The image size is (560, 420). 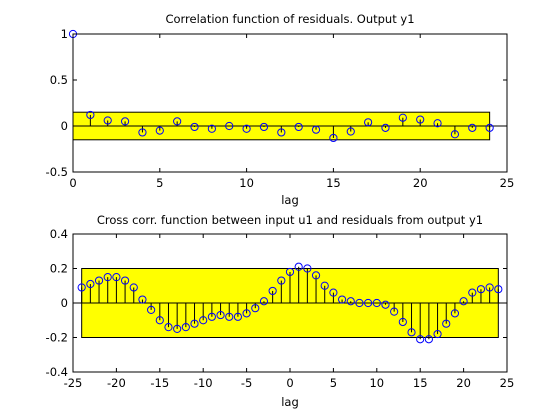 What do you see at coordinates (290, 200) in the screenshot?
I see `autocorrelation-xlabel: lag` at bounding box center [290, 200].